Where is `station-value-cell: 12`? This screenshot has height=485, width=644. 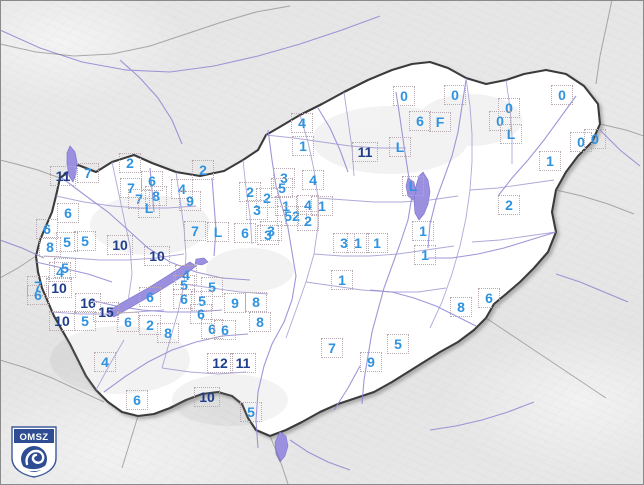
station-value-cell: 12 is located at coordinates (220, 363).